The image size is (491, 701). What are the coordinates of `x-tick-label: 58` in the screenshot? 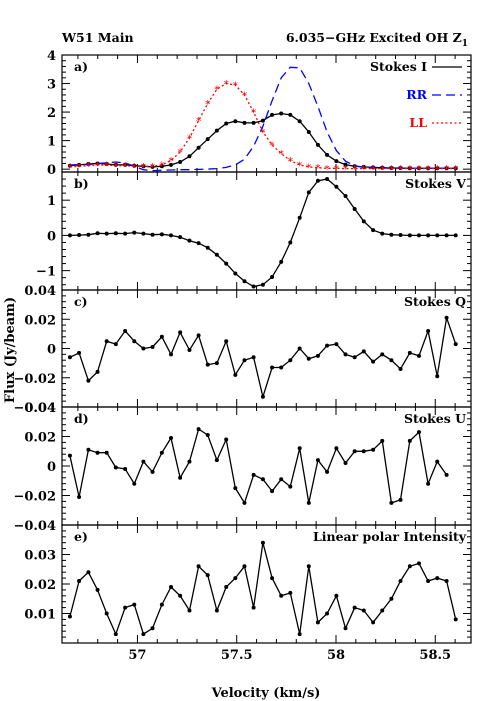 It's located at (336, 655).